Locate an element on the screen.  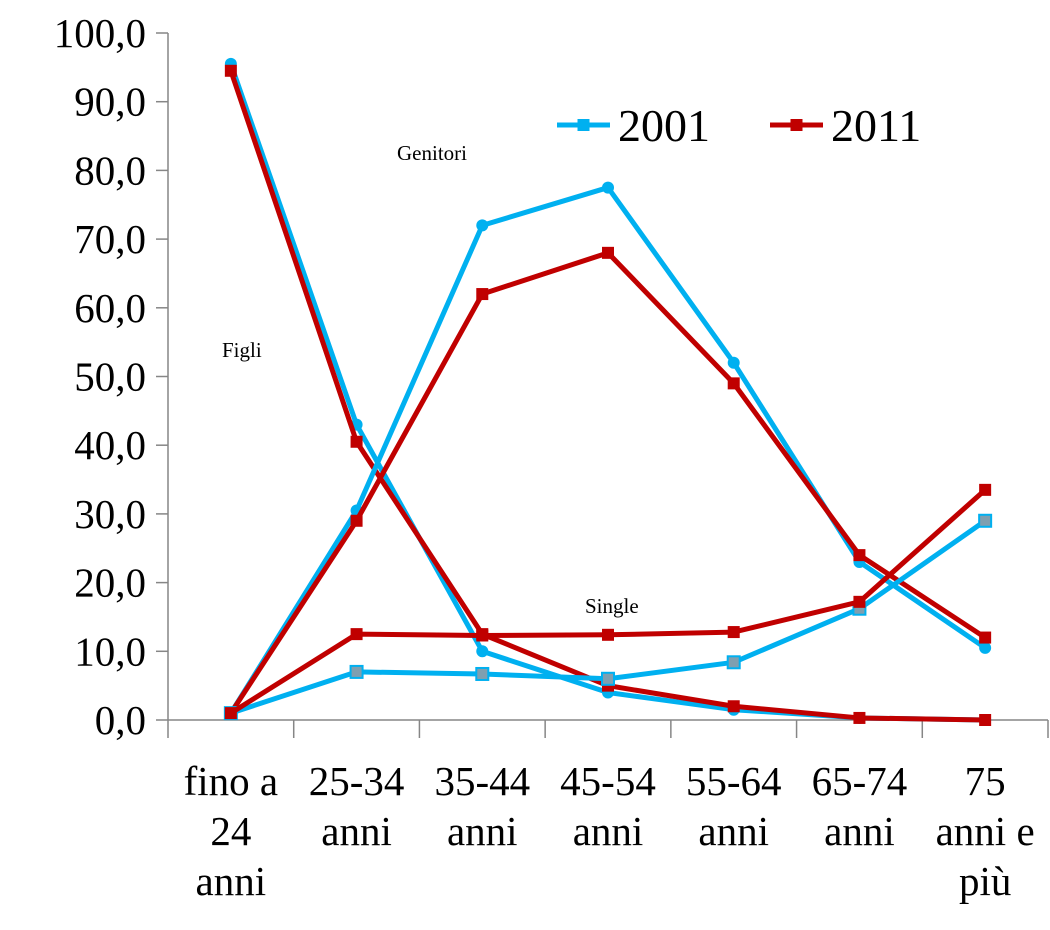
annotation-single: Single is located at coordinates (612, 606).